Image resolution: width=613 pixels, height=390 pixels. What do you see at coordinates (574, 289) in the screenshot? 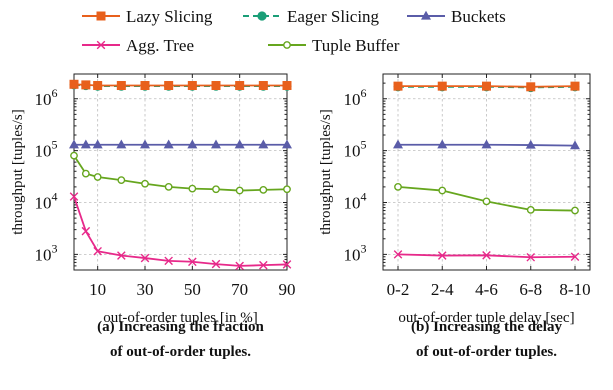
I see `x-tick-label: 8-10` at bounding box center [574, 289].